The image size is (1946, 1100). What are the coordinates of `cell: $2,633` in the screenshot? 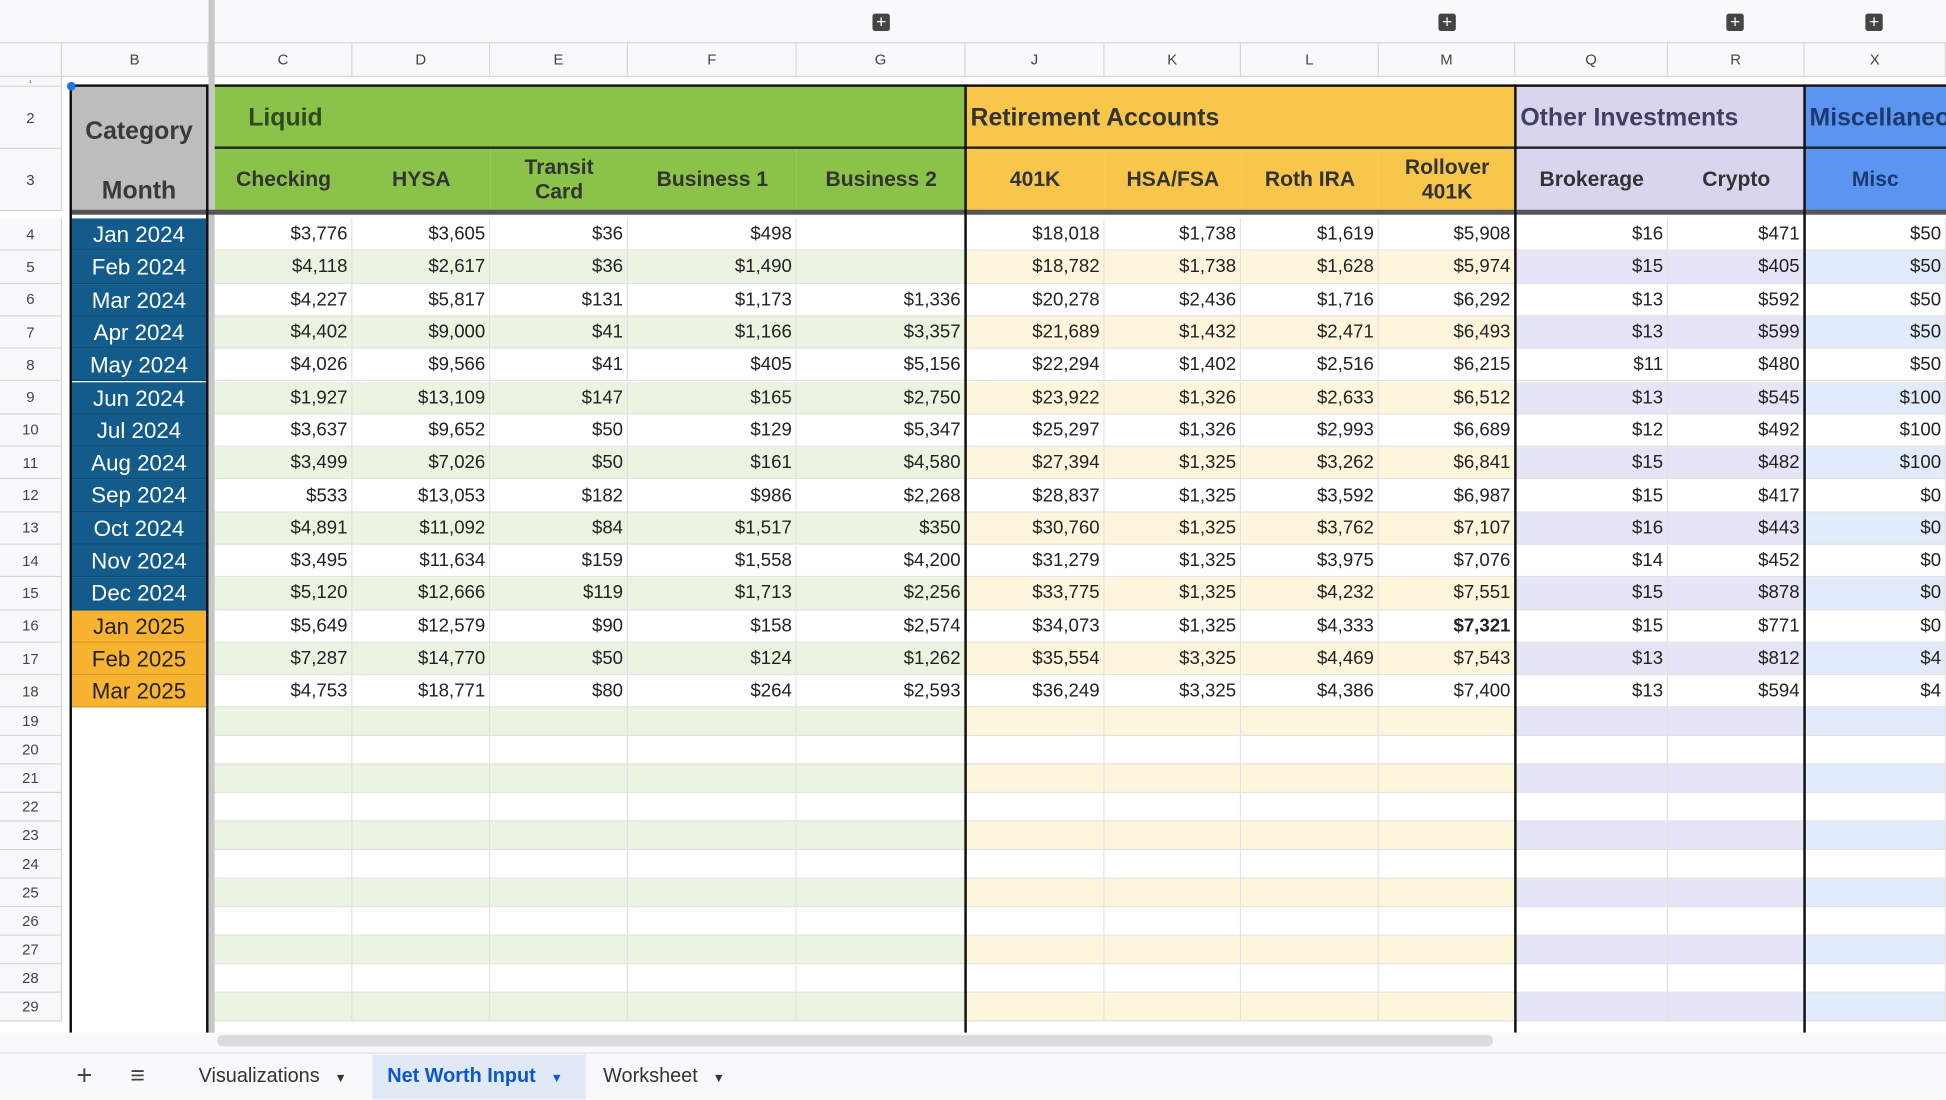 It's located at (1310, 398).